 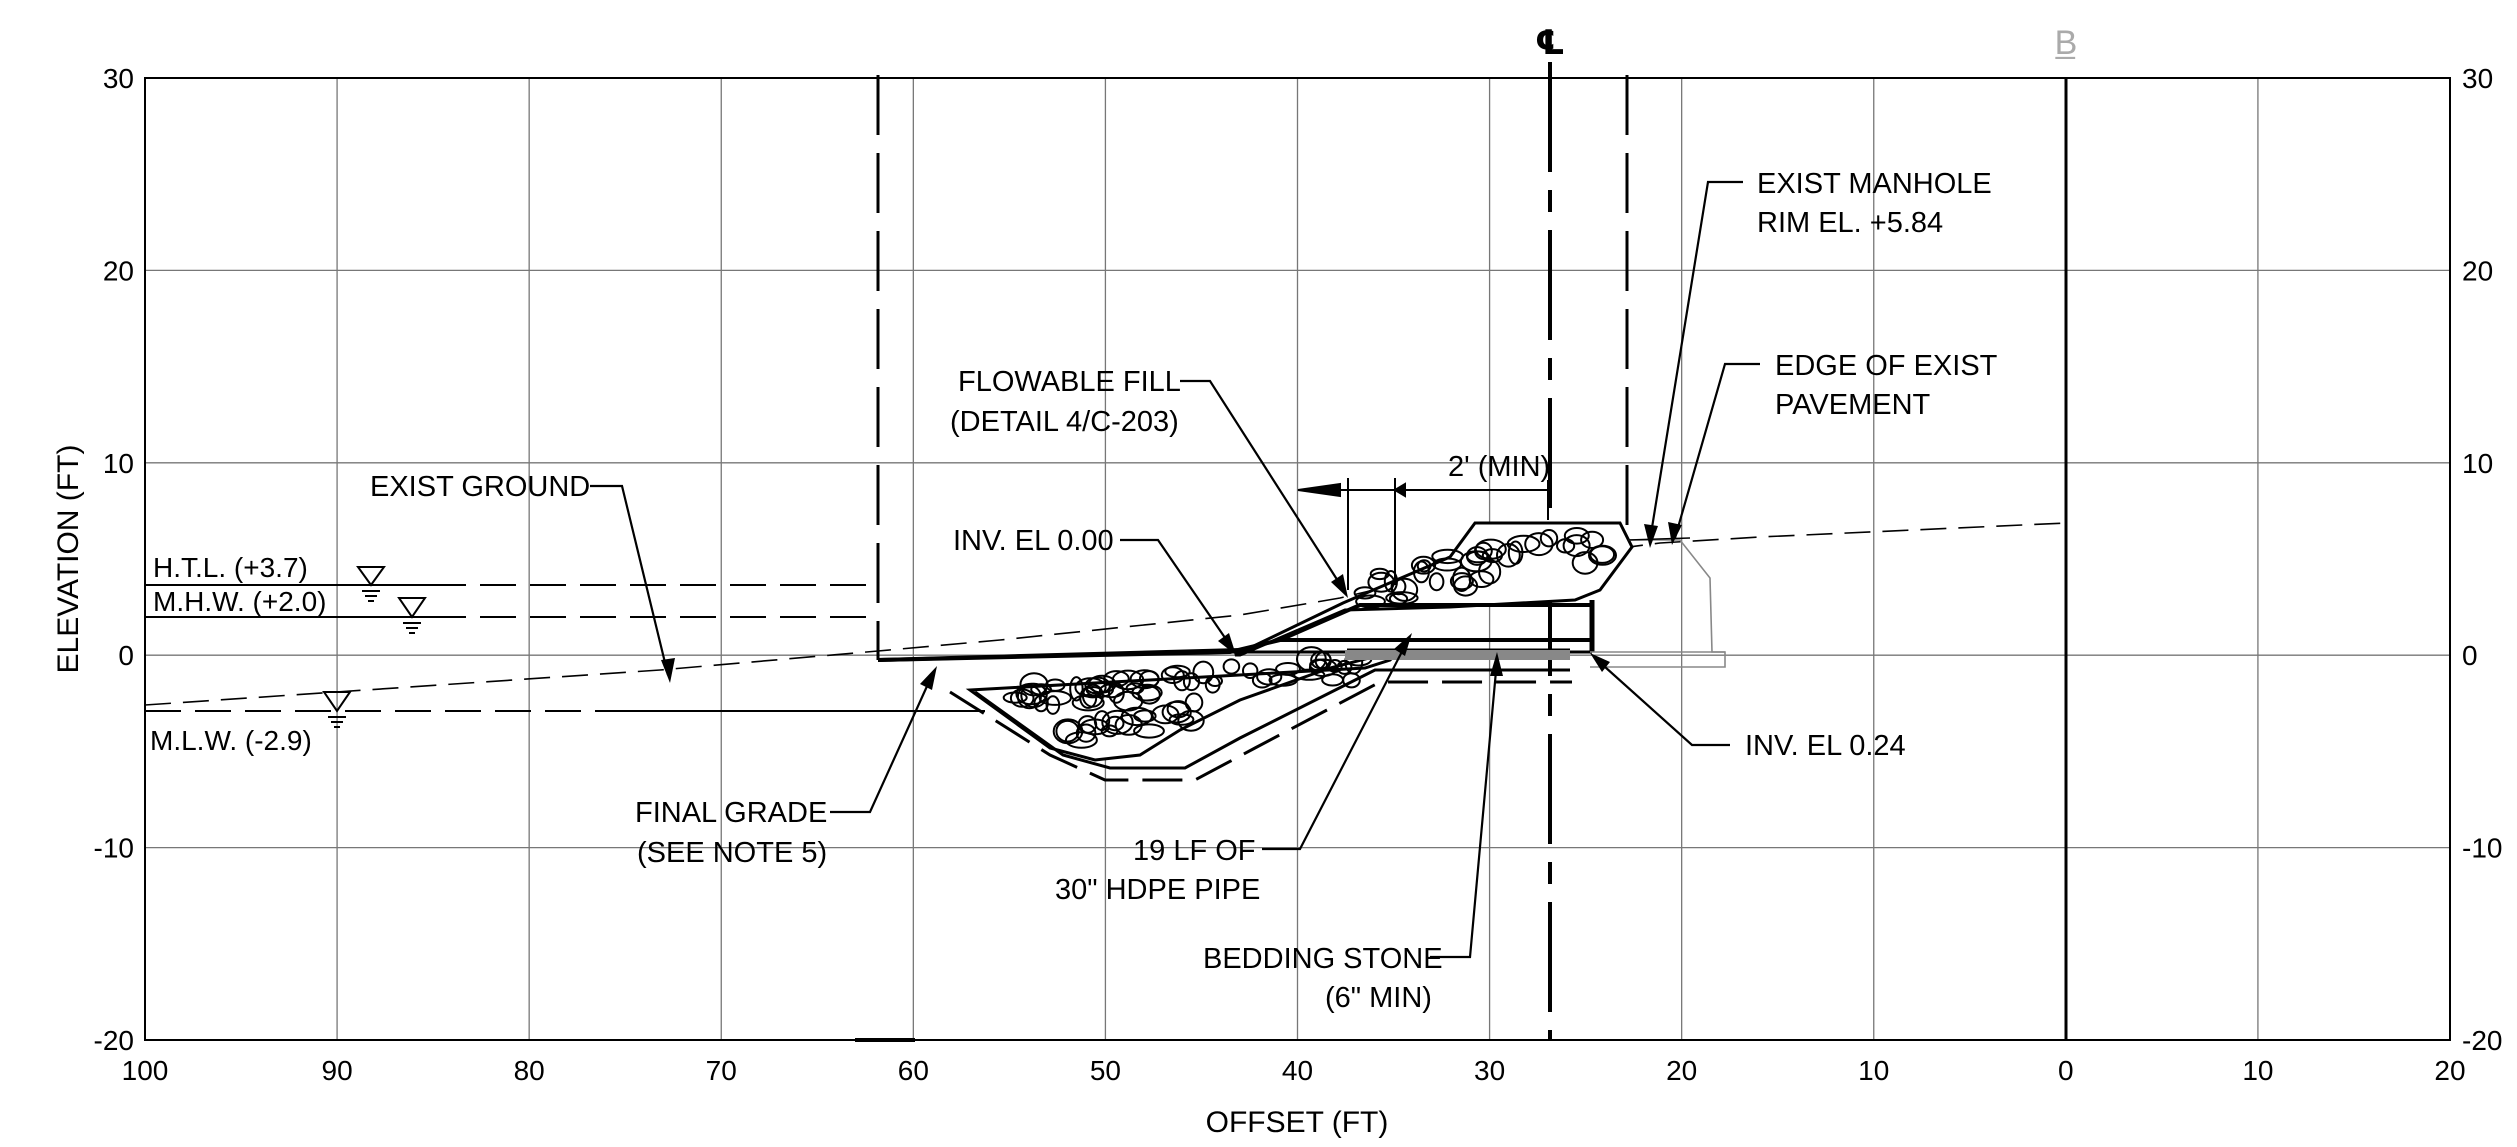 I want to click on y-tick-label-right: 0, so click(x=2470, y=655).